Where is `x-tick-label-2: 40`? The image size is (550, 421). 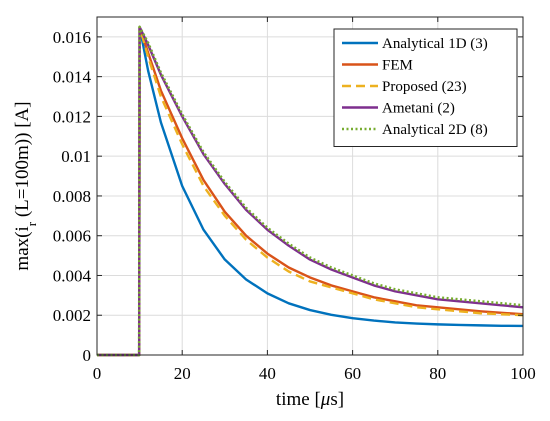 x-tick-label-2: 40 is located at coordinates (267, 373).